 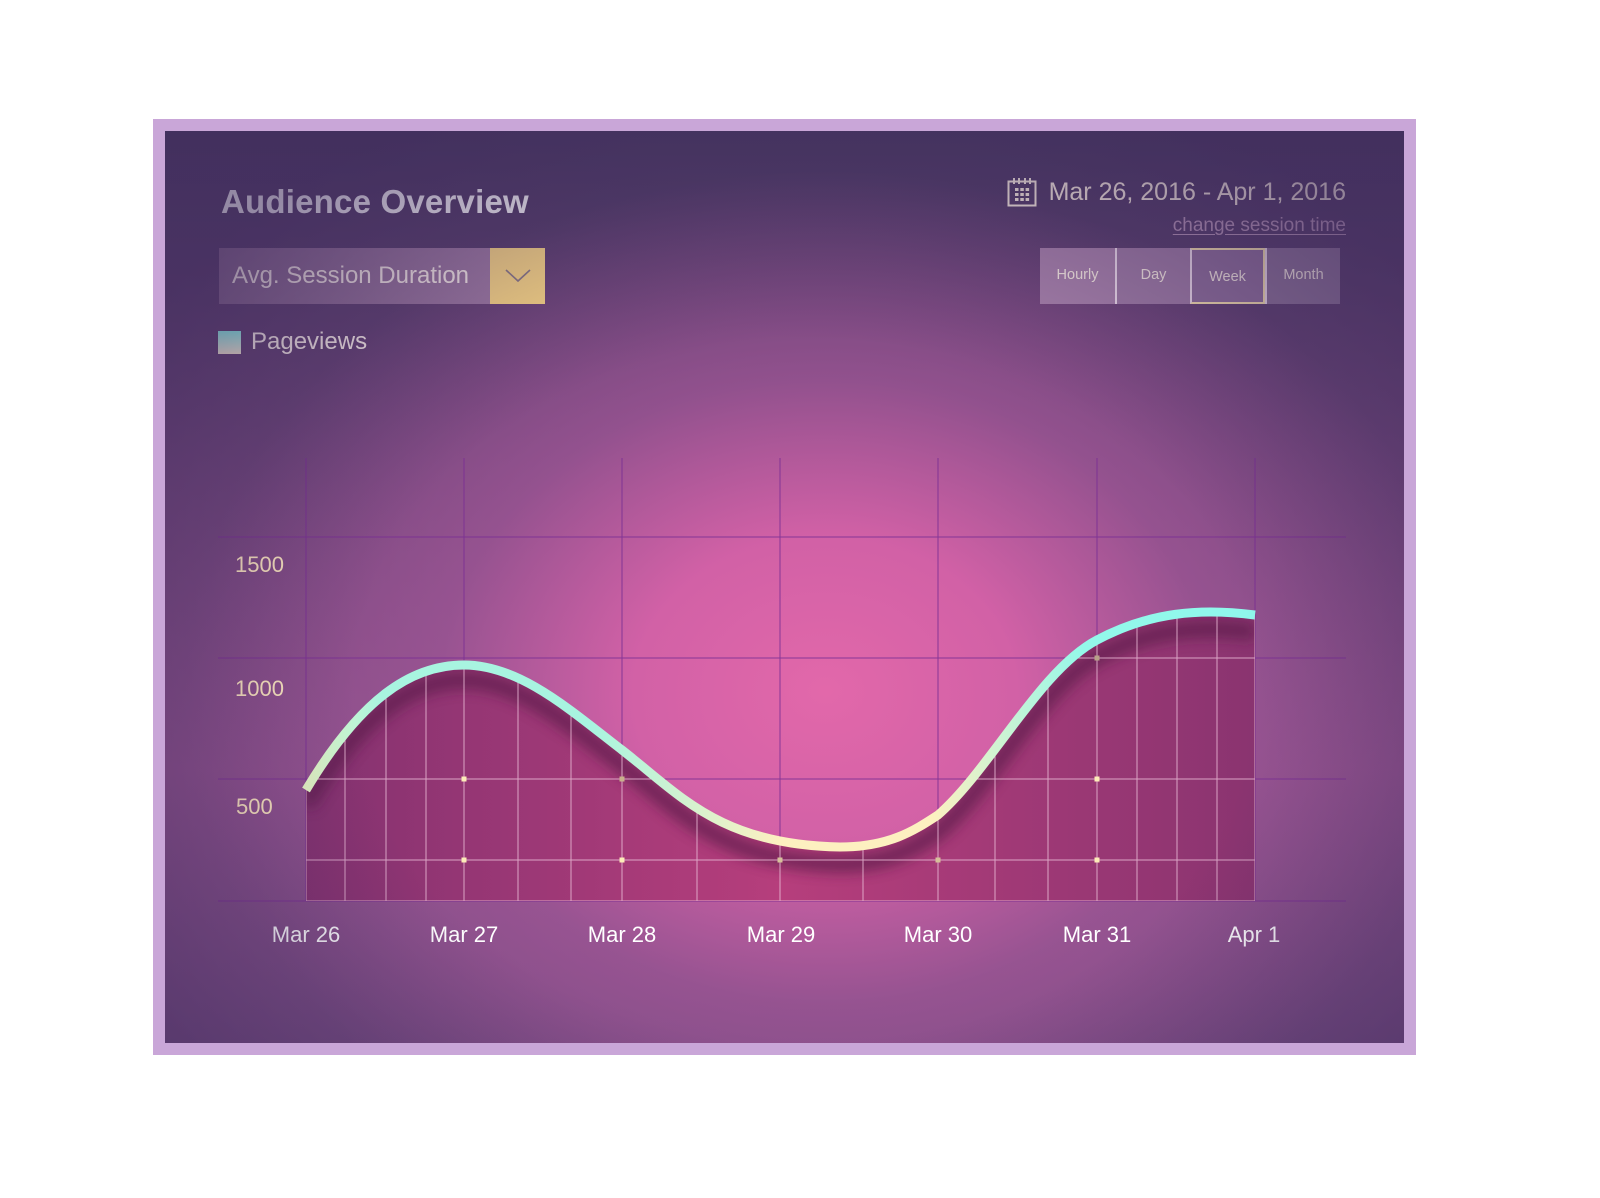 What do you see at coordinates (622, 934) in the screenshot?
I see `x-tick-mar28: Mar 28` at bounding box center [622, 934].